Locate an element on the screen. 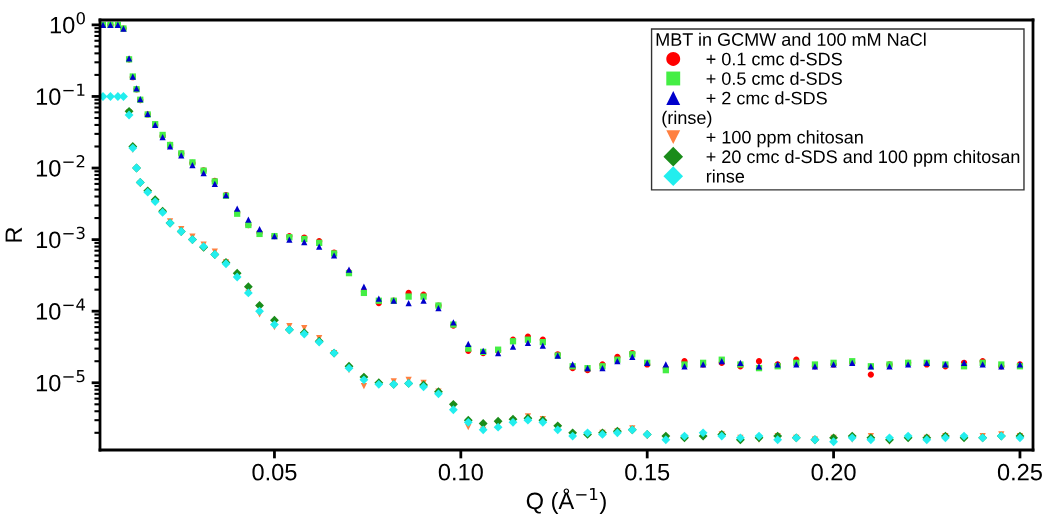  y-tick-label: 10$^{−2}$ is located at coordinates (60, 166).